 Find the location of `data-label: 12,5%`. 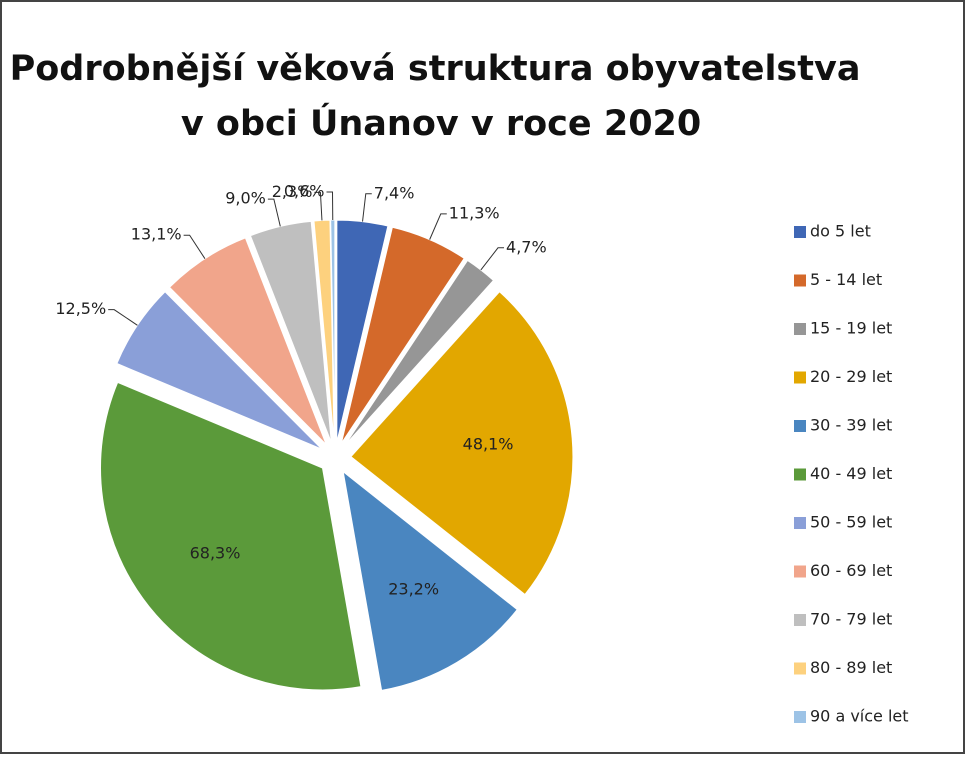

data-label: 12,5% is located at coordinates (80, 308).